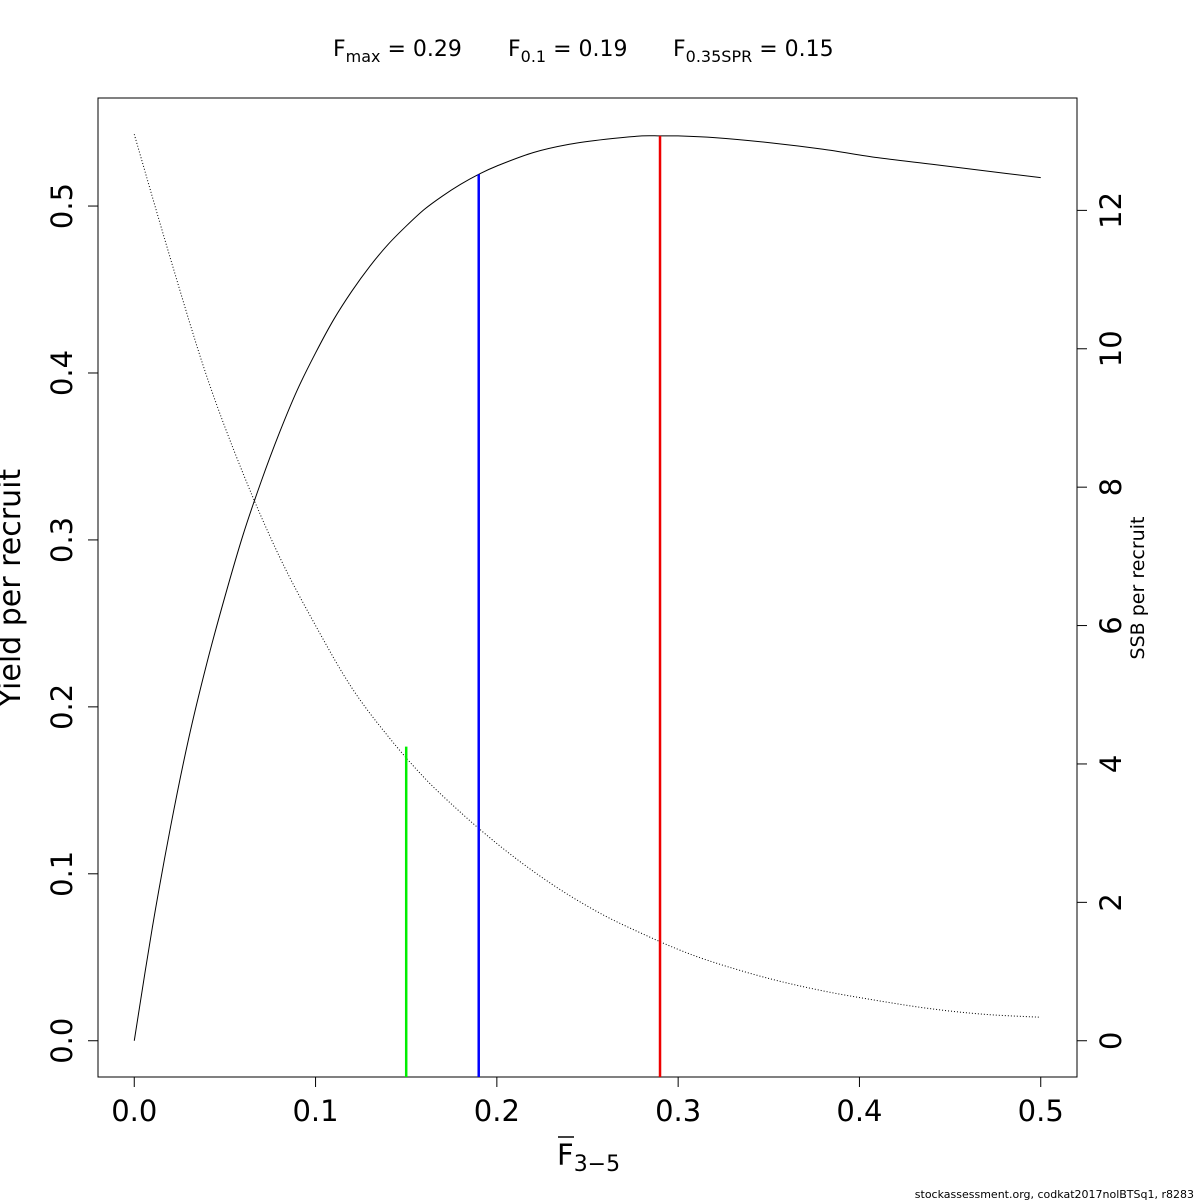 This screenshot has height=1200, width=1200. What do you see at coordinates (315, 1111) in the screenshot?
I see `x-tick-label: 0.1` at bounding box center [315, 1111].